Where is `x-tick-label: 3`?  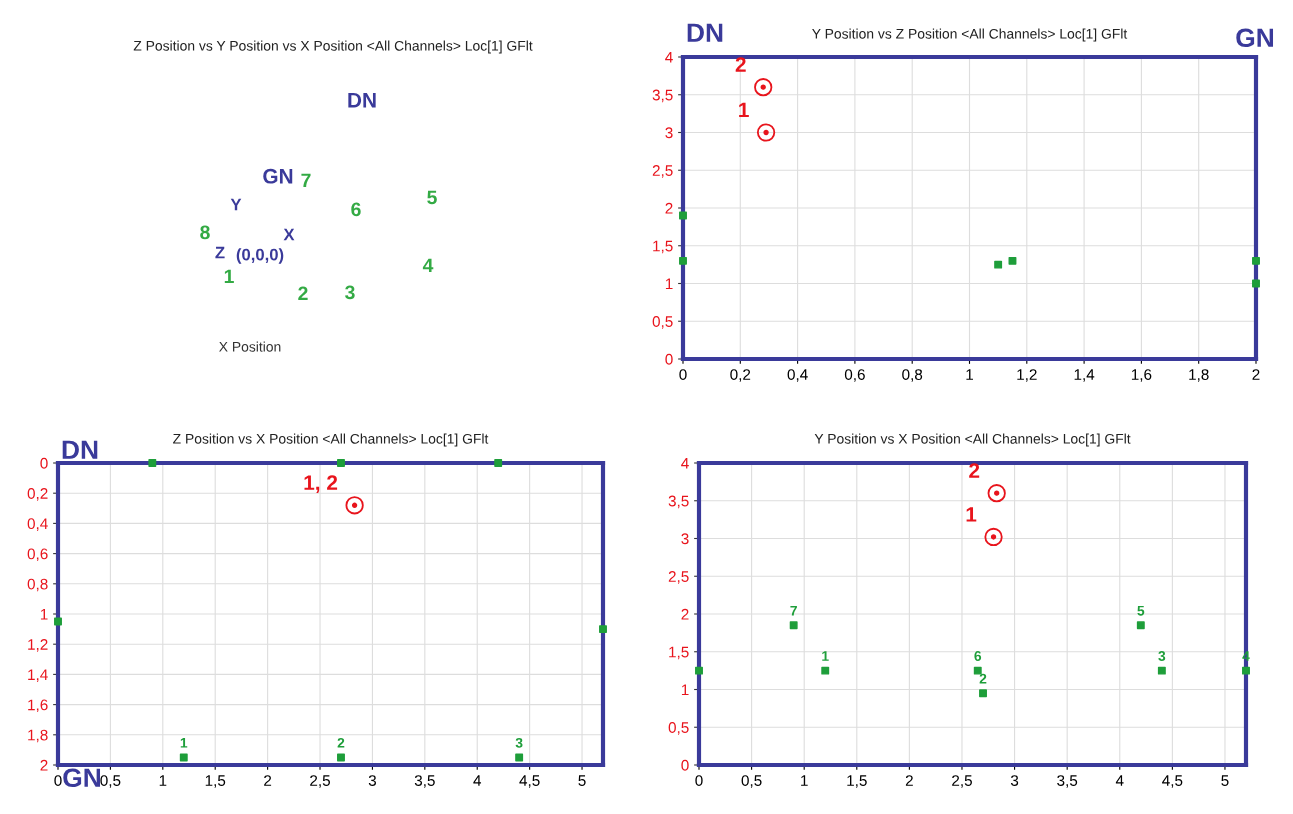
x-tick-label: 3 is located at coordinates (1014, 780).